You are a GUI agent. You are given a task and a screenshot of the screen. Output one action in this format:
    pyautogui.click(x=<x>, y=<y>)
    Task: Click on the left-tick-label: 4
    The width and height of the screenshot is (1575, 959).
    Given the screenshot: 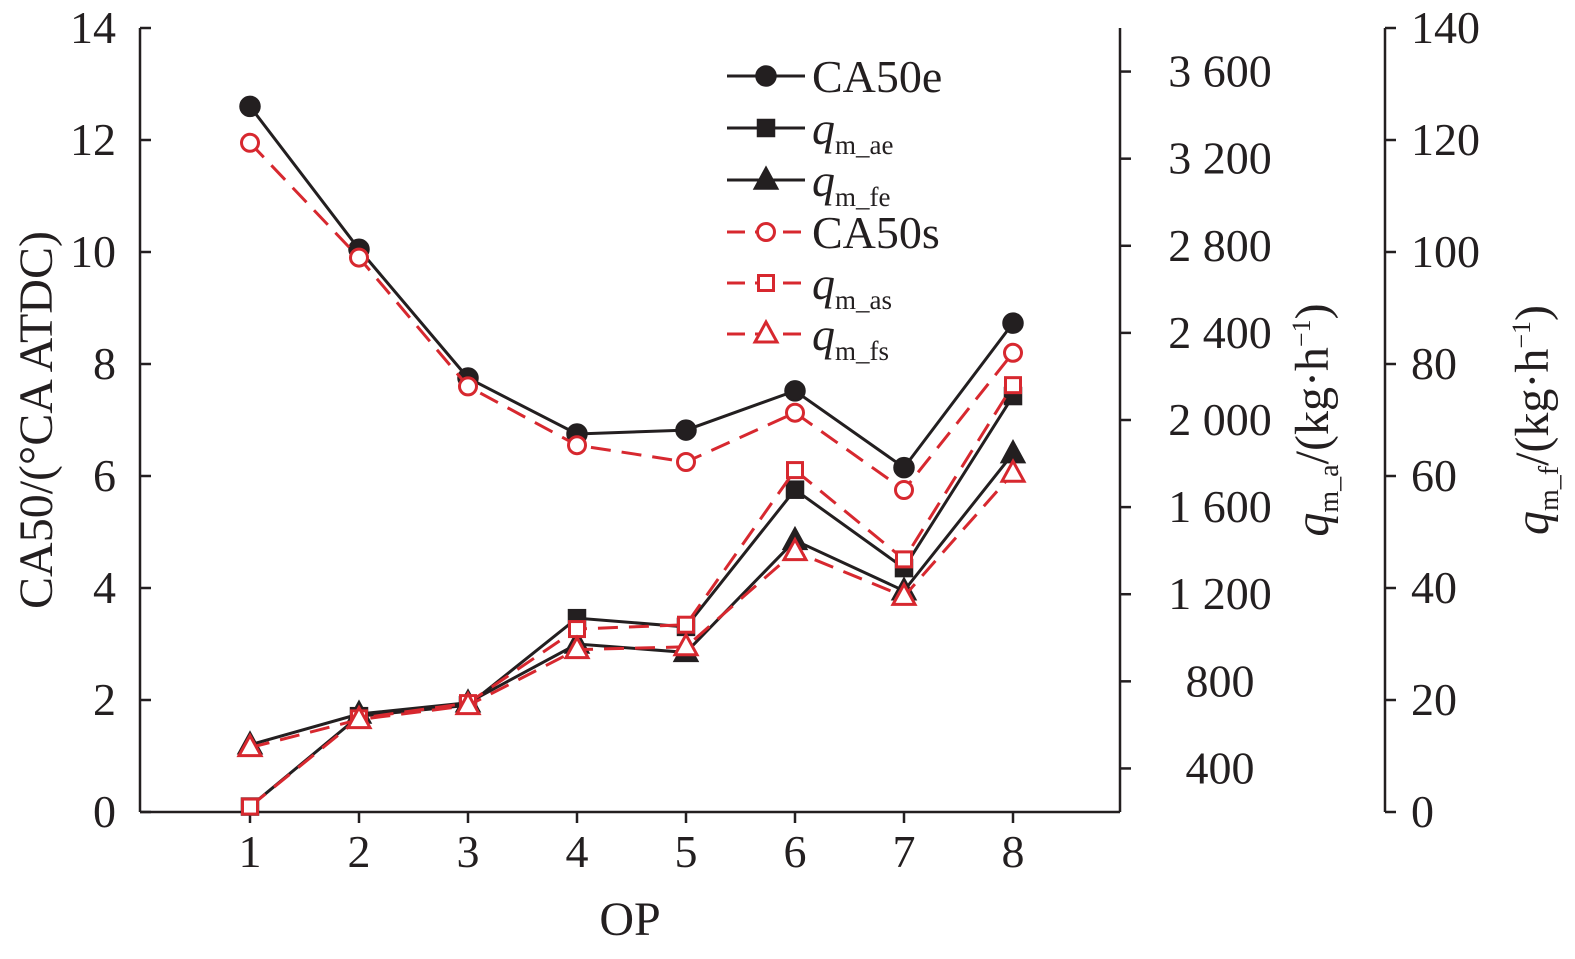 What is the action you would take?
    pyautogui.click(x=104, y=587)
    